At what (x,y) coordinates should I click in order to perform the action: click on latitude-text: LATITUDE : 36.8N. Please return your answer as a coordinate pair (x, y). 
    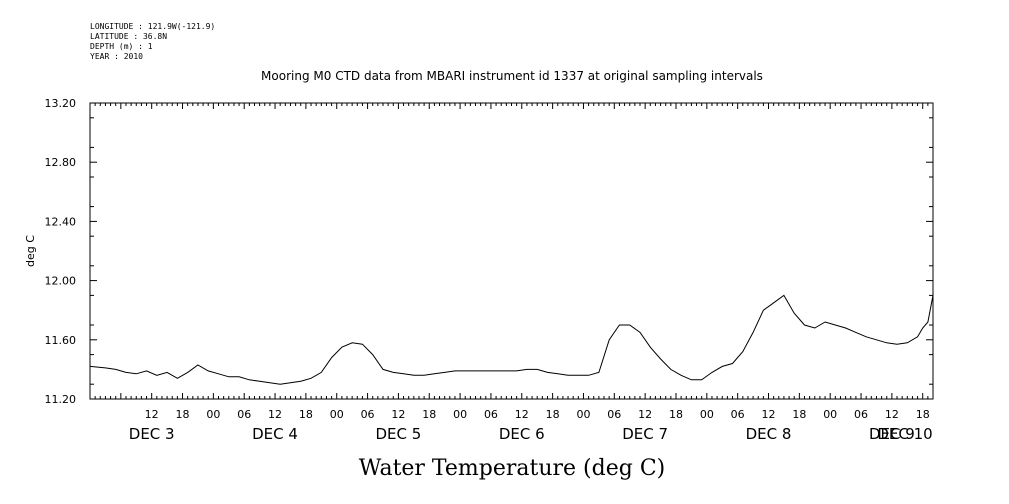
    Looking at the image, I should click on (129, 36).